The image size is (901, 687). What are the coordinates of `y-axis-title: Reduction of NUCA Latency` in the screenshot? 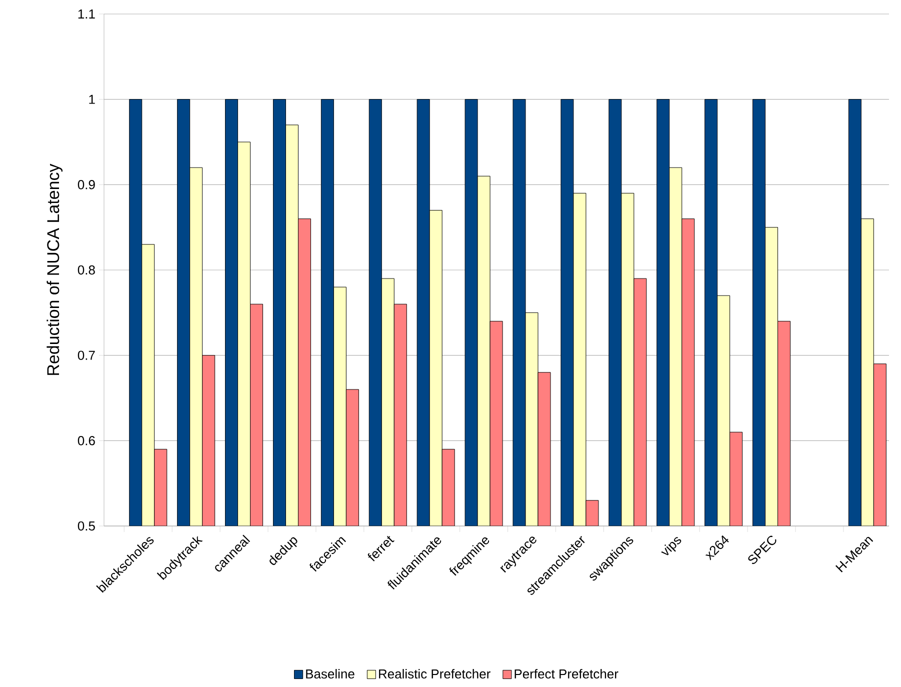 It's located at (54, 269).